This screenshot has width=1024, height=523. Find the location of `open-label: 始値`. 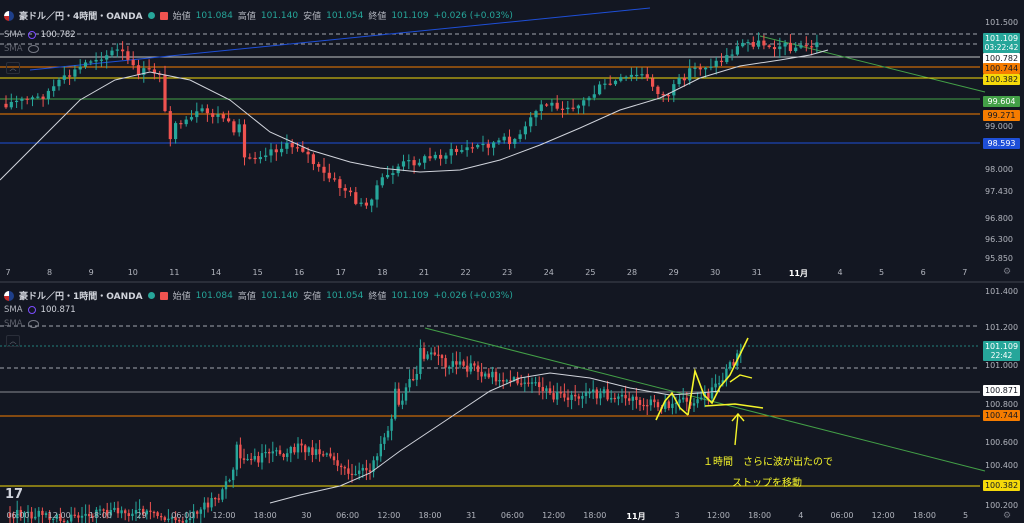

open-label: 始値 is located at coordinates (181, 297).